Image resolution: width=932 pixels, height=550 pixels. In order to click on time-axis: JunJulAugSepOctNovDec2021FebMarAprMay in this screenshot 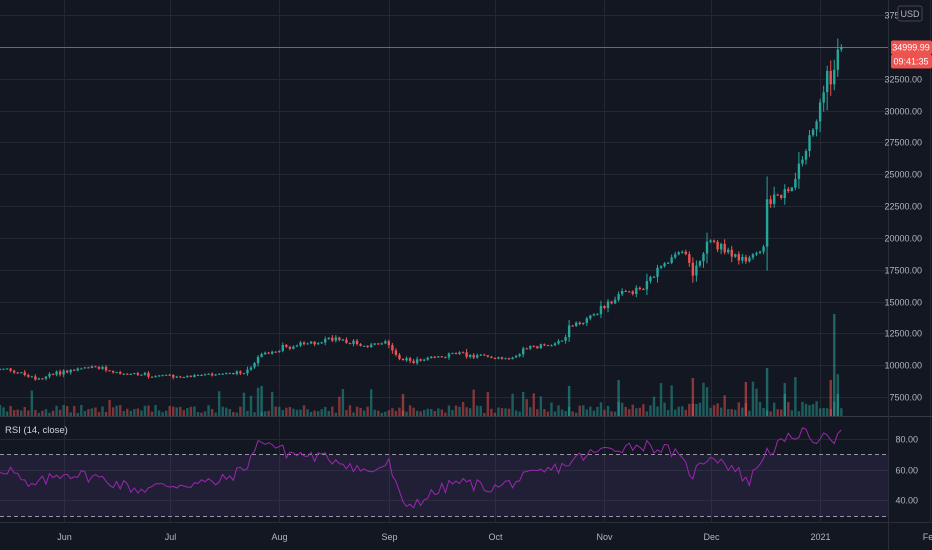, I will do `click(494, 537)`.